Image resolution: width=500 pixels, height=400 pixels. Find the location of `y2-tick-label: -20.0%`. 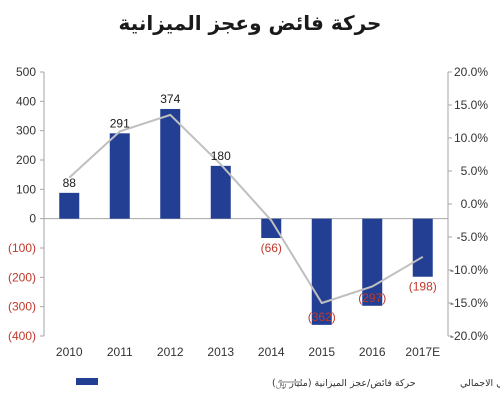

y2-tick-label: -20.0% is located at coordinates (469, 336).